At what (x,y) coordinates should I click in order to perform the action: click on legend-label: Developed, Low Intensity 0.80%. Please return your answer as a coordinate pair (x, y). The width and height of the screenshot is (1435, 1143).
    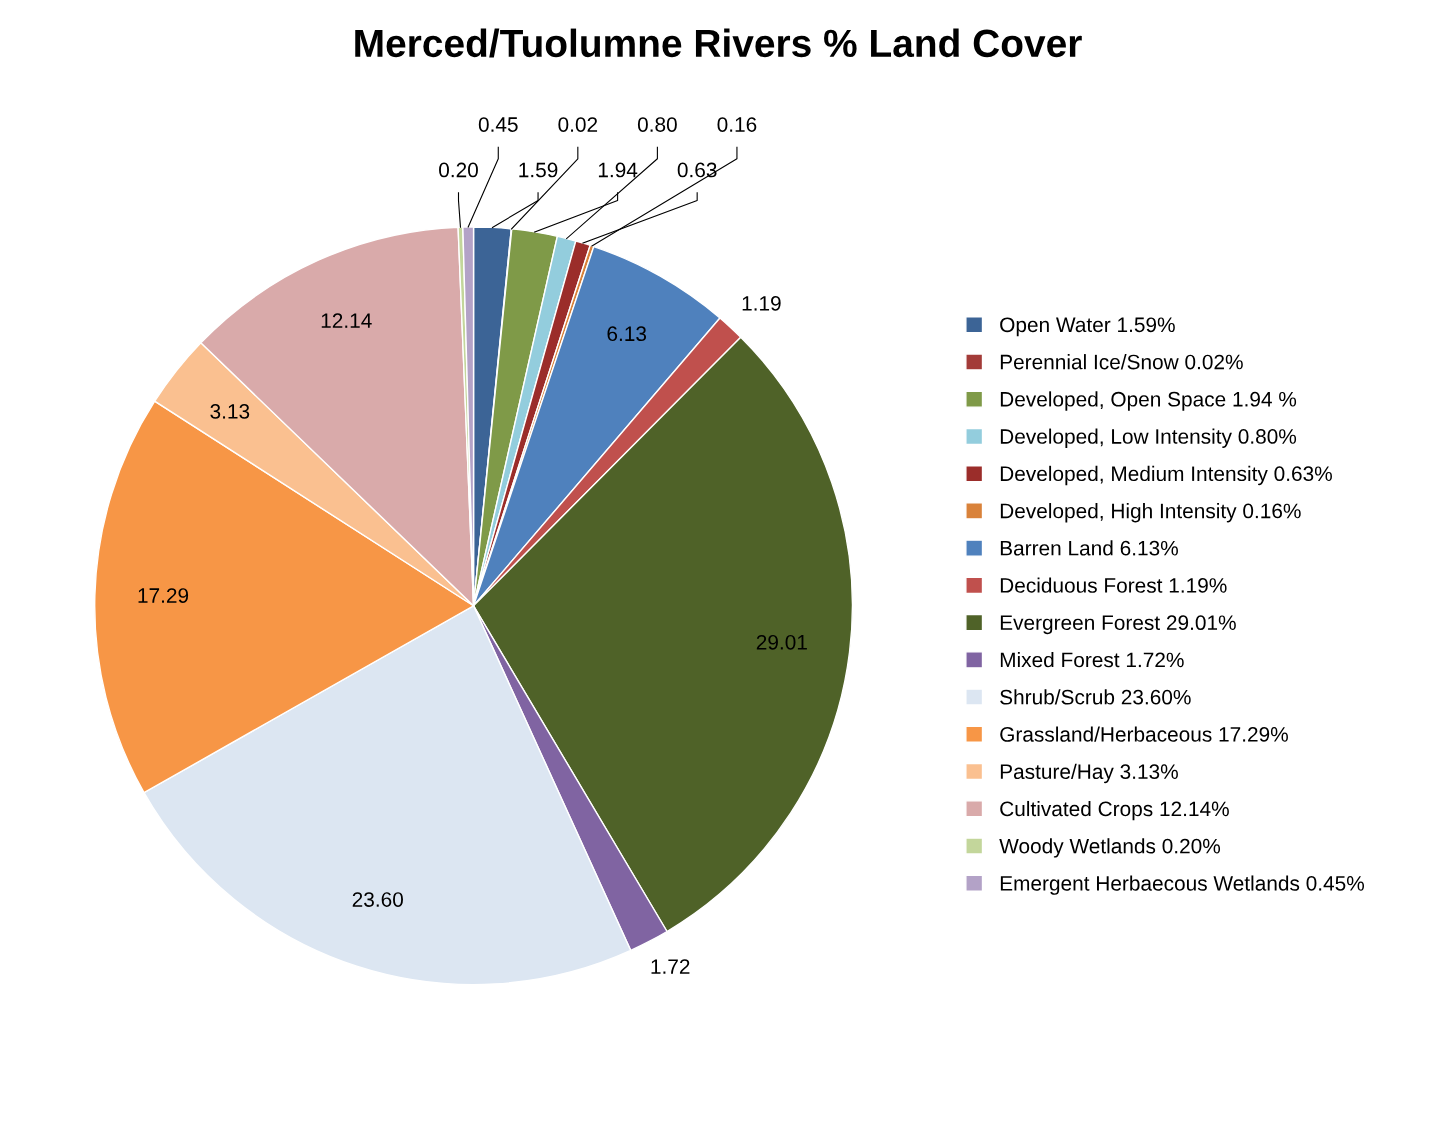
    Looking at the image, I should click on (1148, 438).